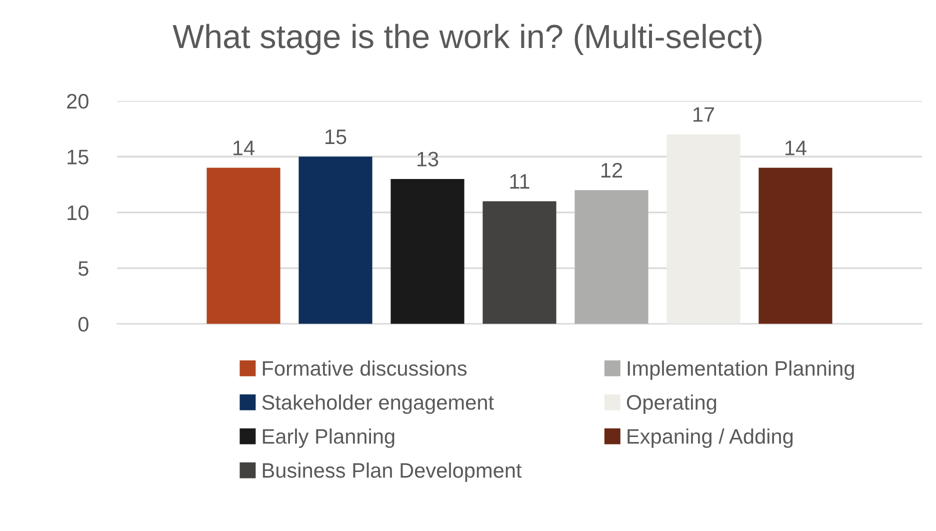 This screenshot has height=531, width=936. What do you see at coordinates (710, 438) in the screenshot?
I see `legend-label: Expaning / Adding` at bounding box center [710, 438].